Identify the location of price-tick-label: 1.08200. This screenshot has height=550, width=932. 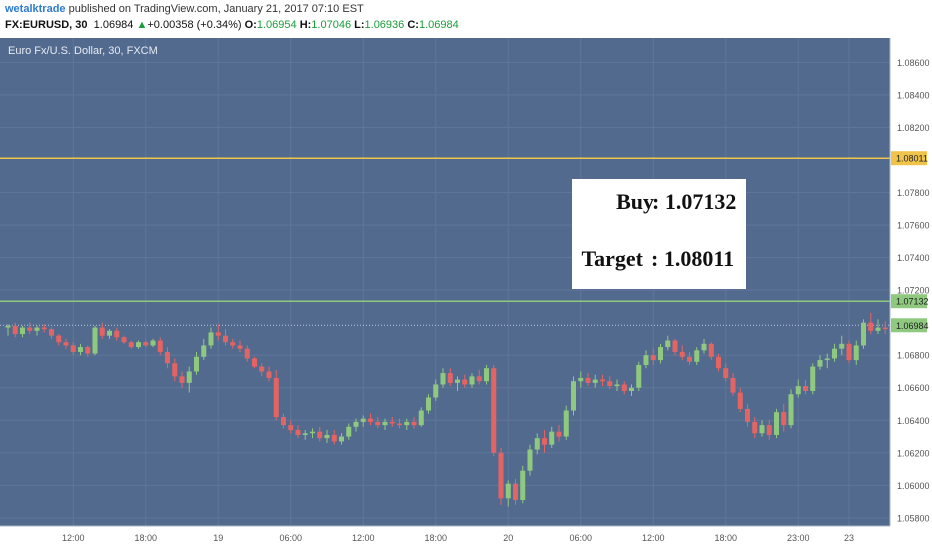
(913, 128).